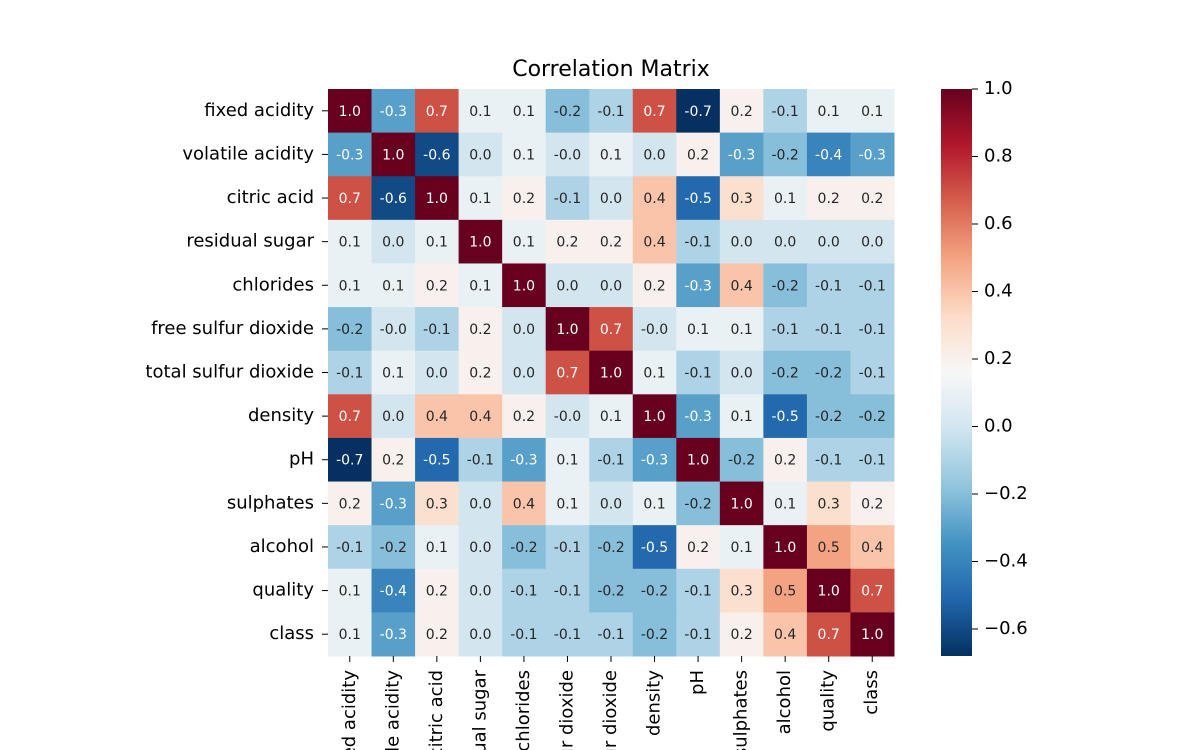 The image size is (1200, 750). I want to click on cell-label: -0.5, so click(697, 199).